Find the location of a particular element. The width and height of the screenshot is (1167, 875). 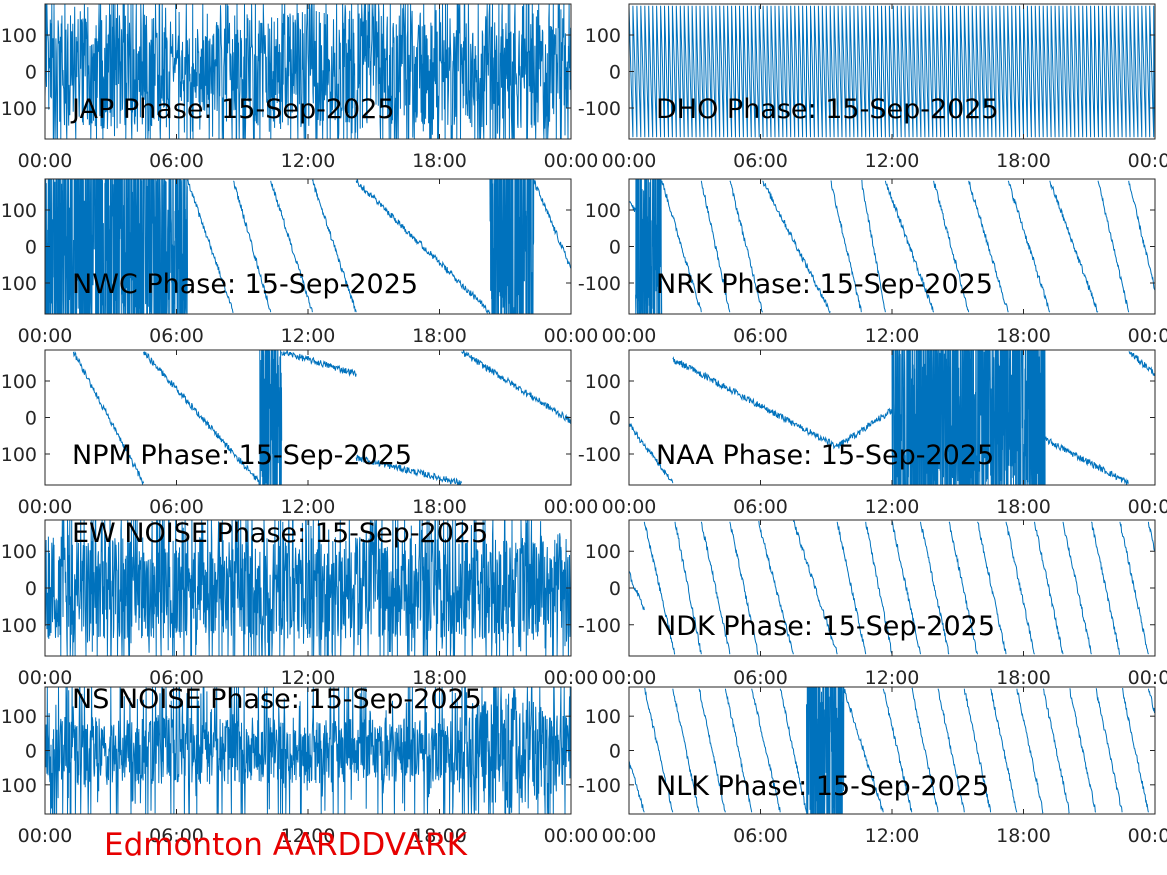

ew-noise-phase-15-sep-2025-ytick-label: 100 is located at coordinates (19, 552).